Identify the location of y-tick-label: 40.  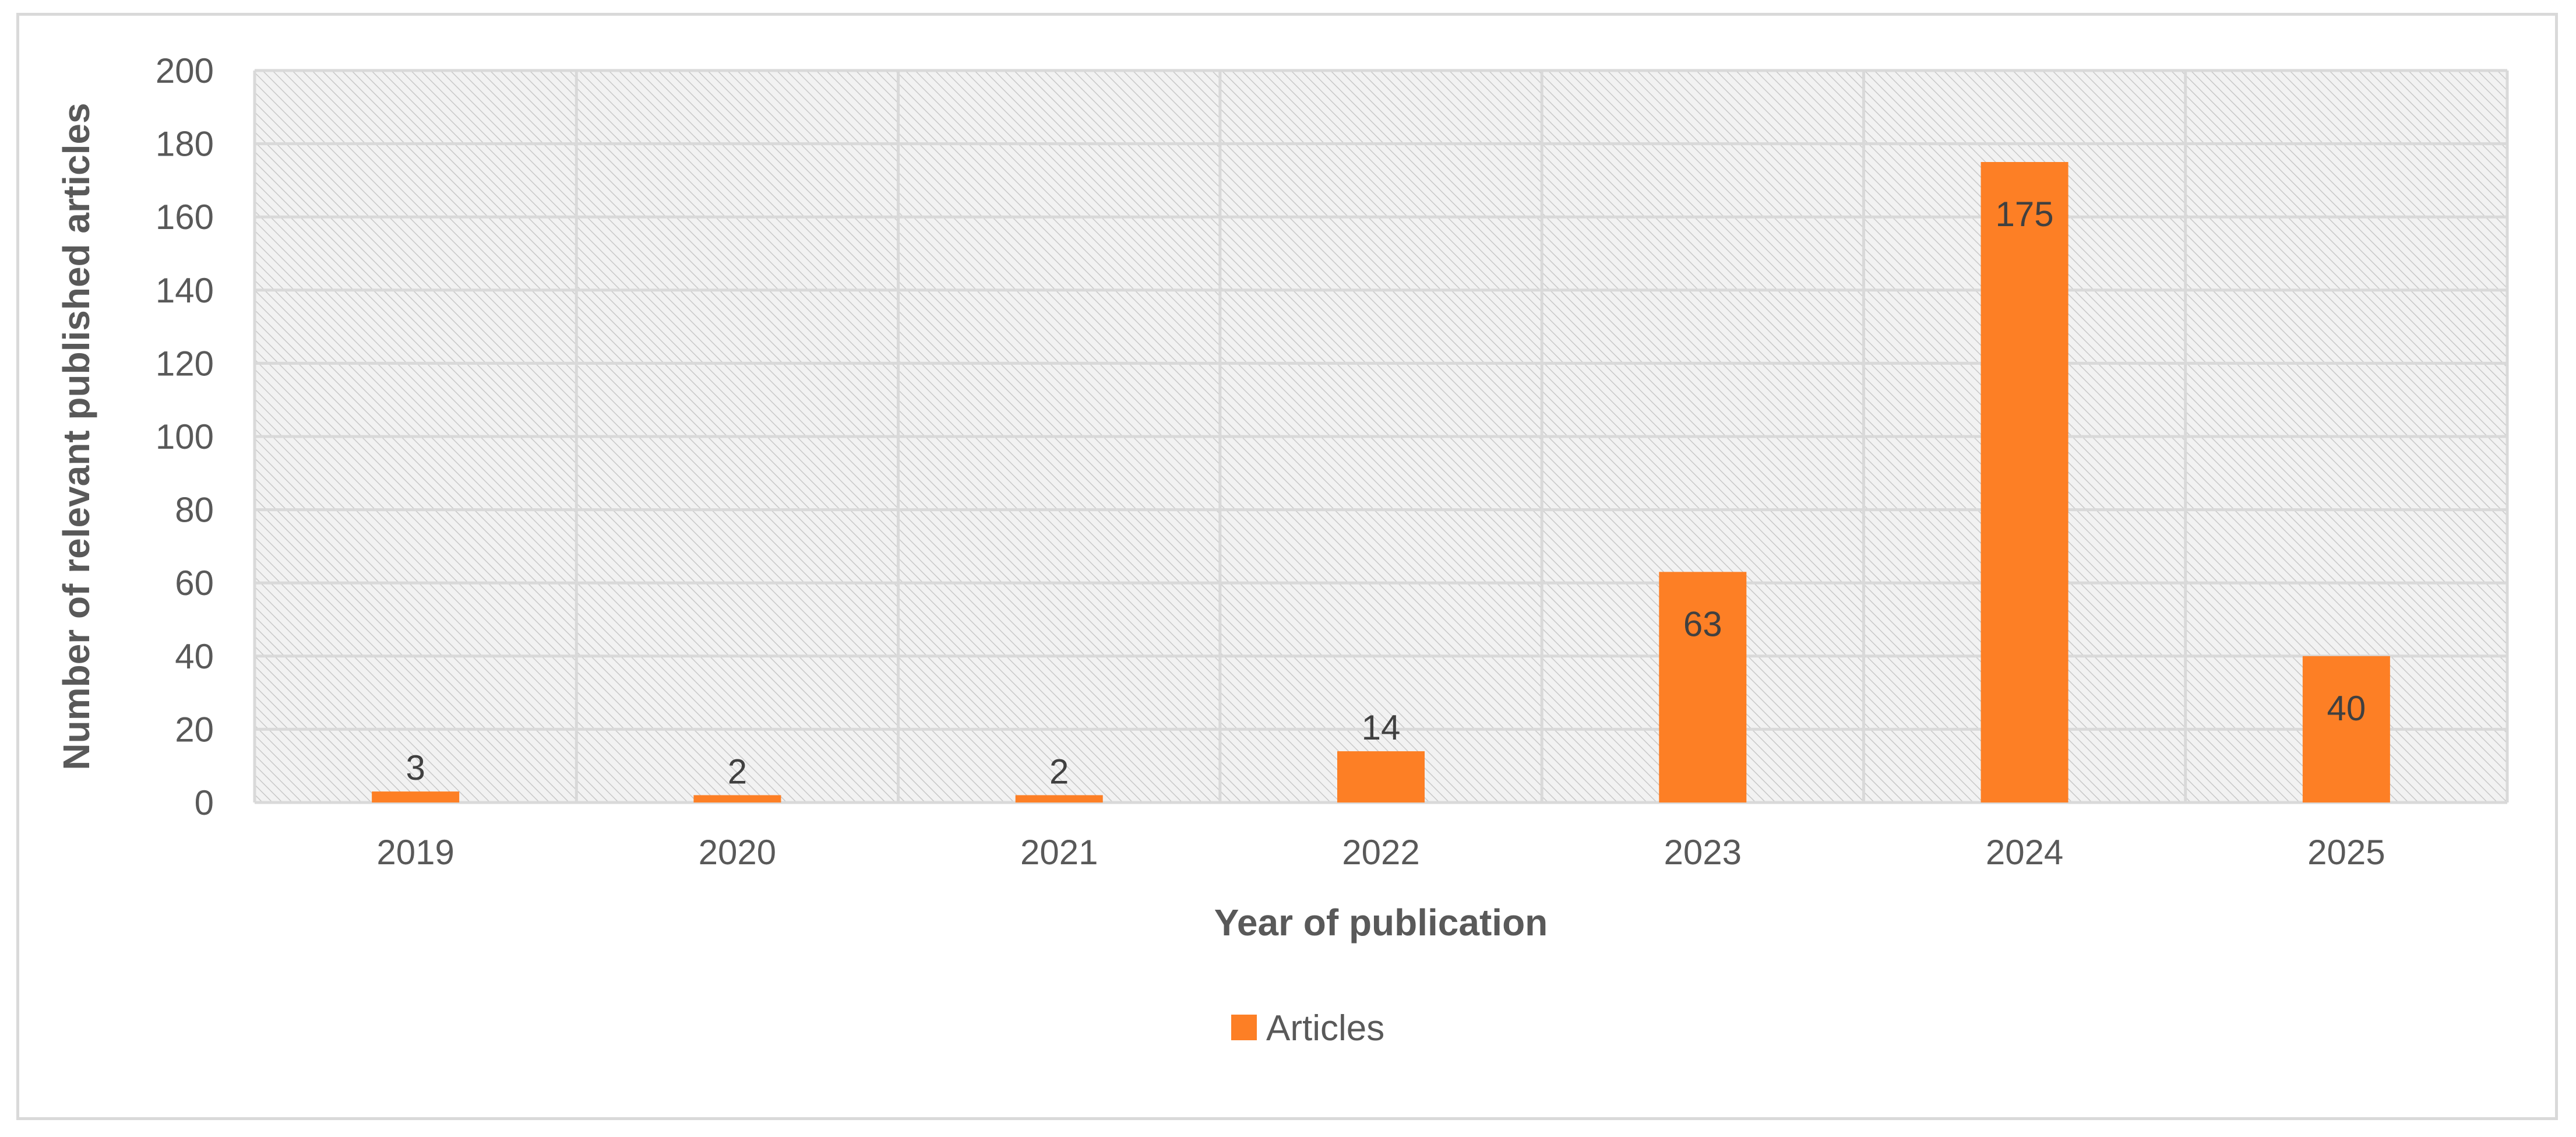
(194, 657).